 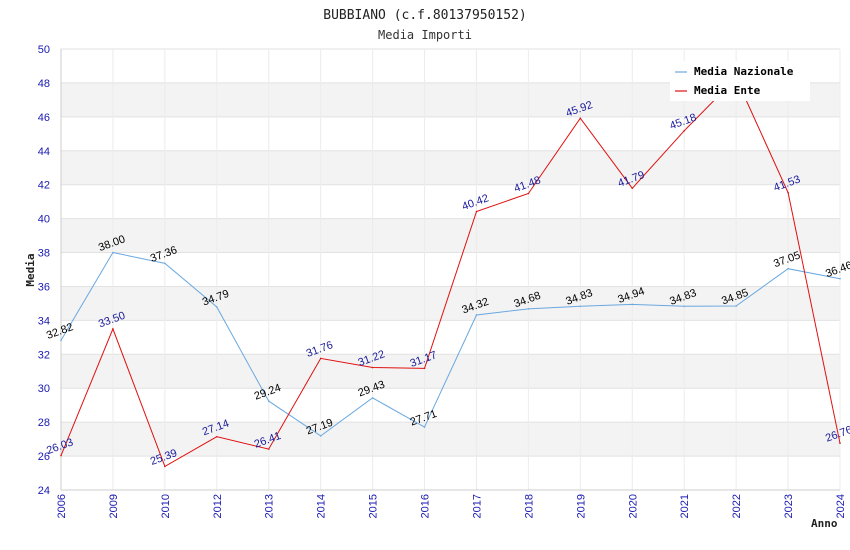 What do you see at coordinates (744, 71) in the screenshot?
I see `legend-label-media-nazionale: Media Nazionale` at bounding box center [744, 71].